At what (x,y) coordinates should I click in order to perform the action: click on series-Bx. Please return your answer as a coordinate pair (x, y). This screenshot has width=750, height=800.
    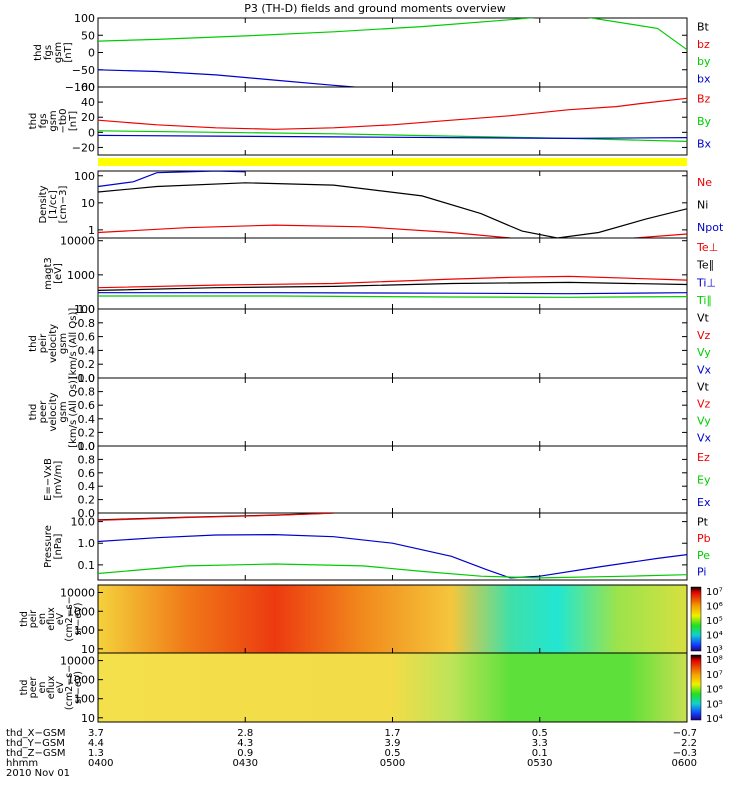
    Looking at the image, I should click on (392, 137).